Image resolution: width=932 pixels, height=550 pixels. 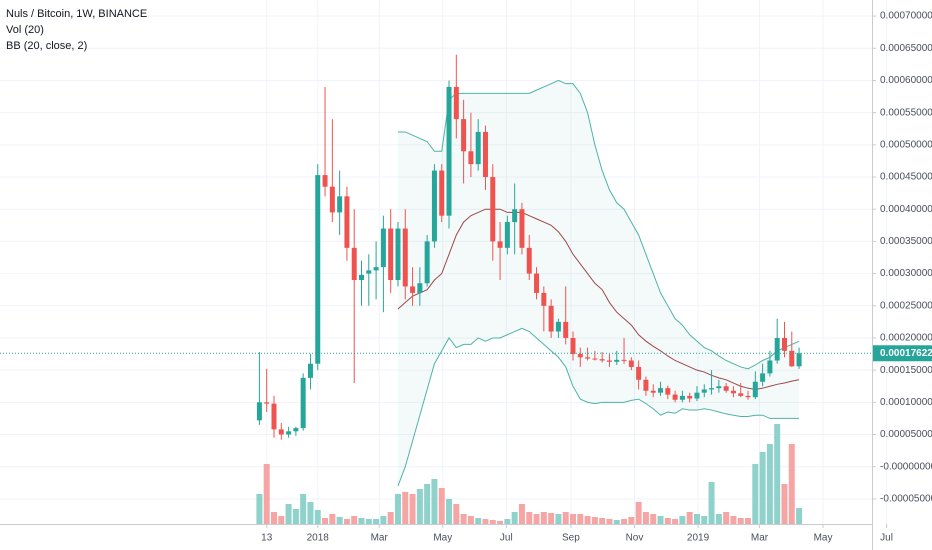 I want to click on legend-volume: Vol (20), so click(x=25, y=30).